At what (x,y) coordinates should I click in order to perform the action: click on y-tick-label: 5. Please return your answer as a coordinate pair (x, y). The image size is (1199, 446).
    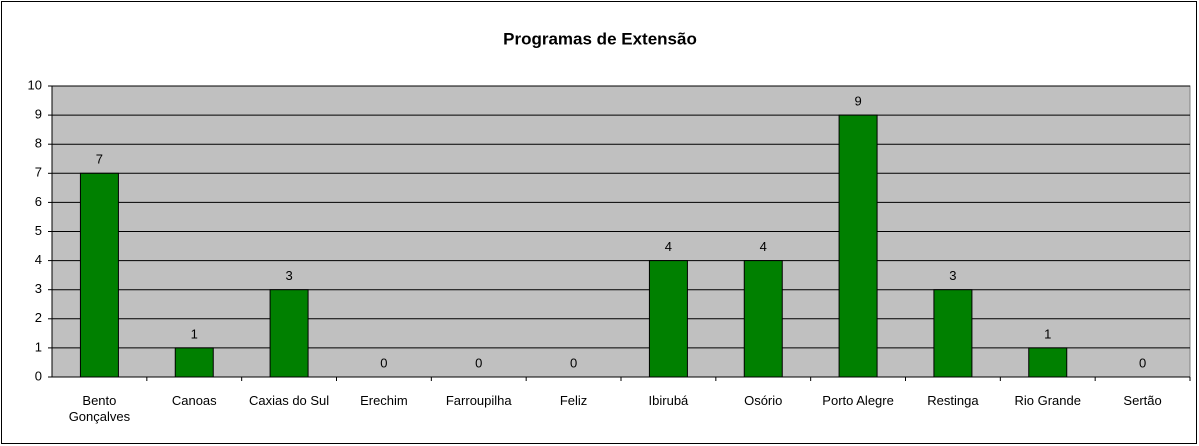
    Looking at the image, I should click on (38, 230).